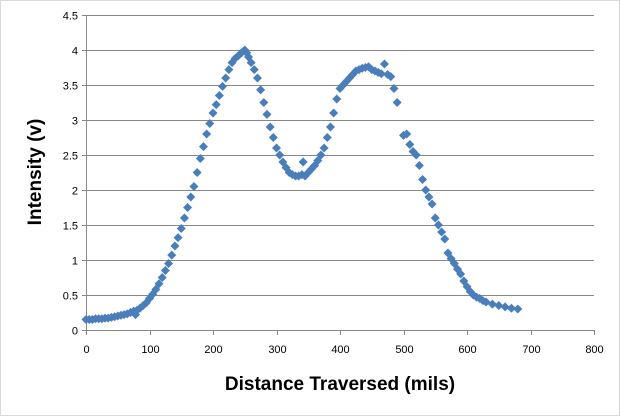 The image size is (620, 416). Describe the element at coordinates (70, 157) in the screenshot. I see `y-tick-label: 2.5` at that location.